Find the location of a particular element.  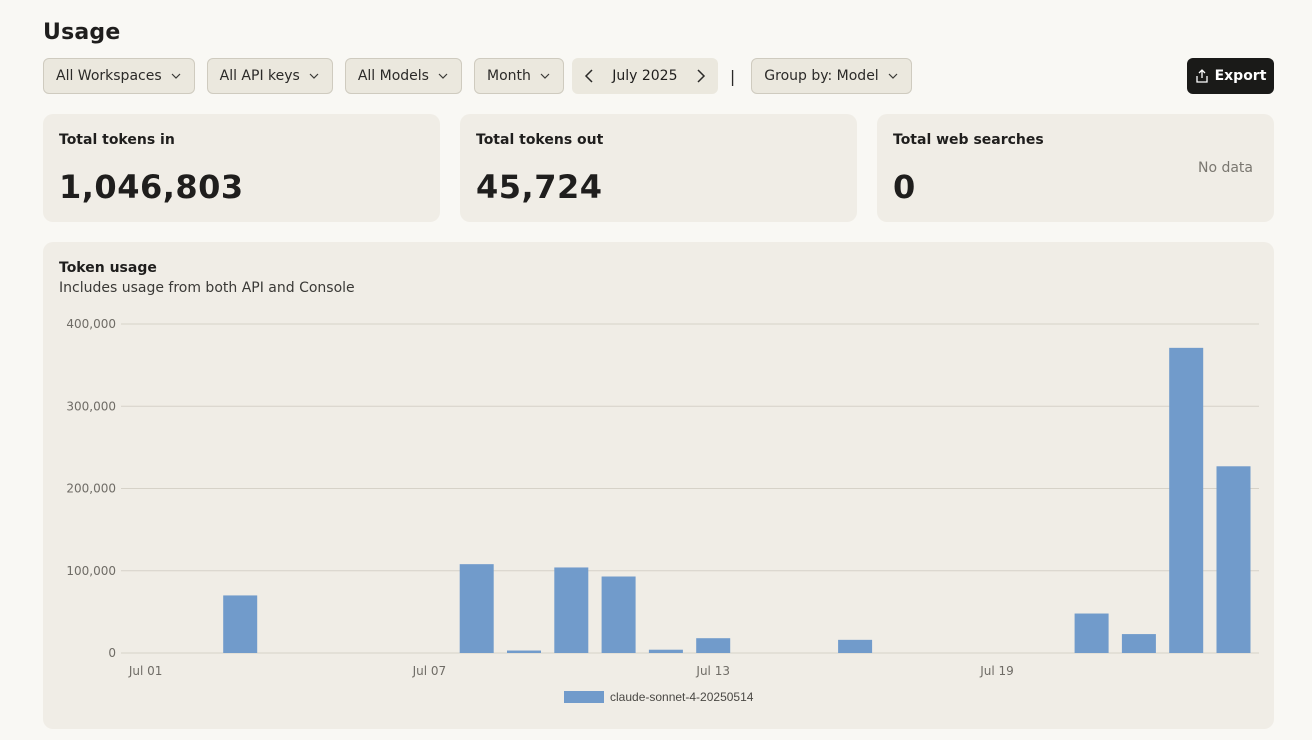

api-keys-dropdown-label: All API keys is located at coordinates (259, 76).